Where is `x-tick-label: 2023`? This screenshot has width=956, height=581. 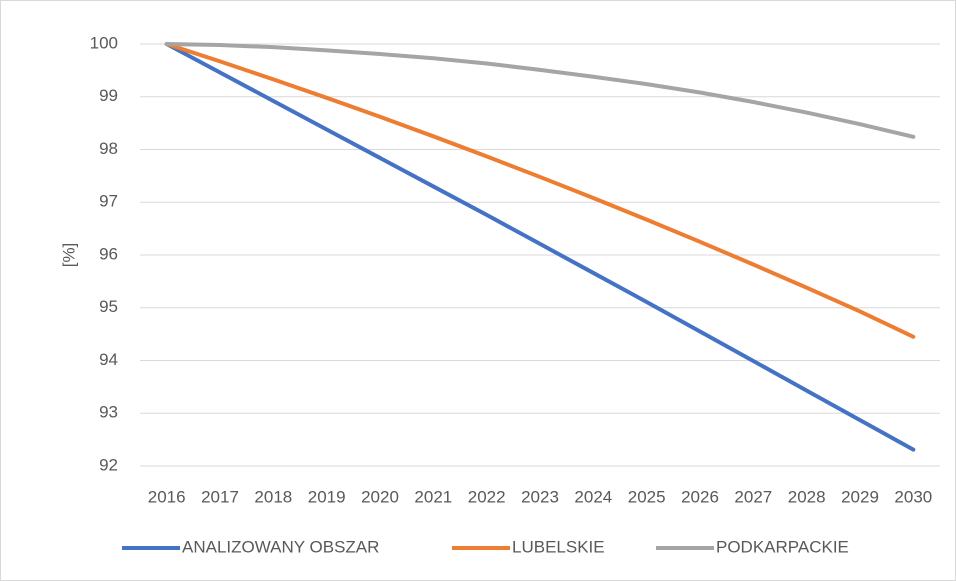 x-tick-label: 2023 is located at coordinates (540, 496).